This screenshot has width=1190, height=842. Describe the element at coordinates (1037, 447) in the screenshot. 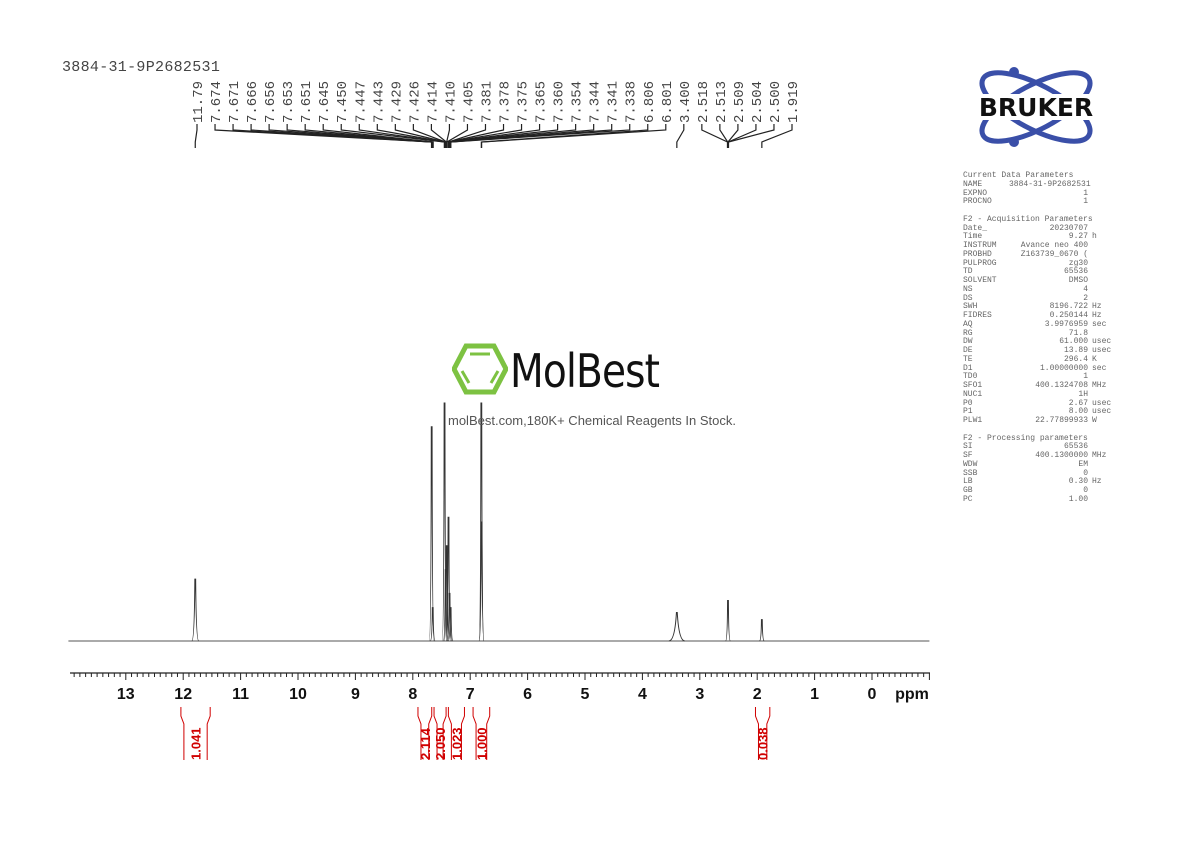

I see `parameter-row: SI 65536` at that location.